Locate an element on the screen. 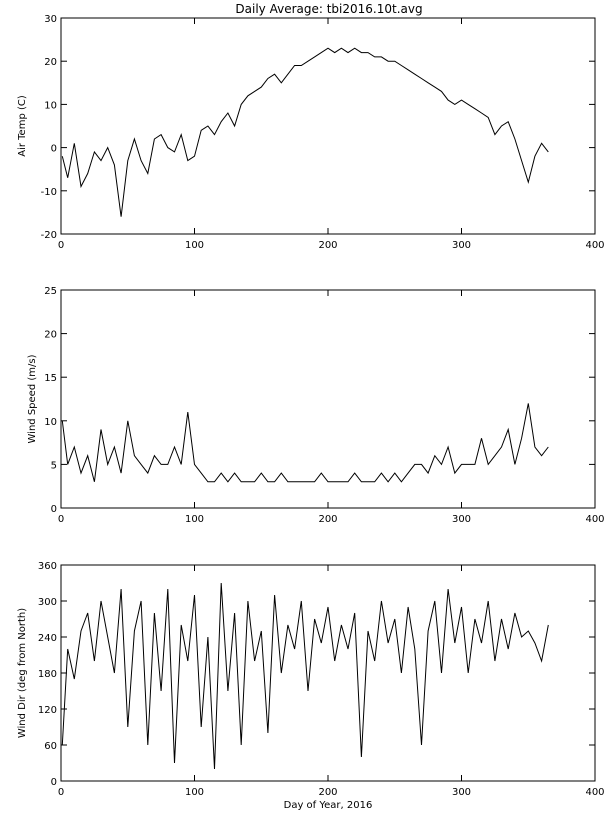  air-temp-y-tick-label: 20 is located at coordinates (50, 62).